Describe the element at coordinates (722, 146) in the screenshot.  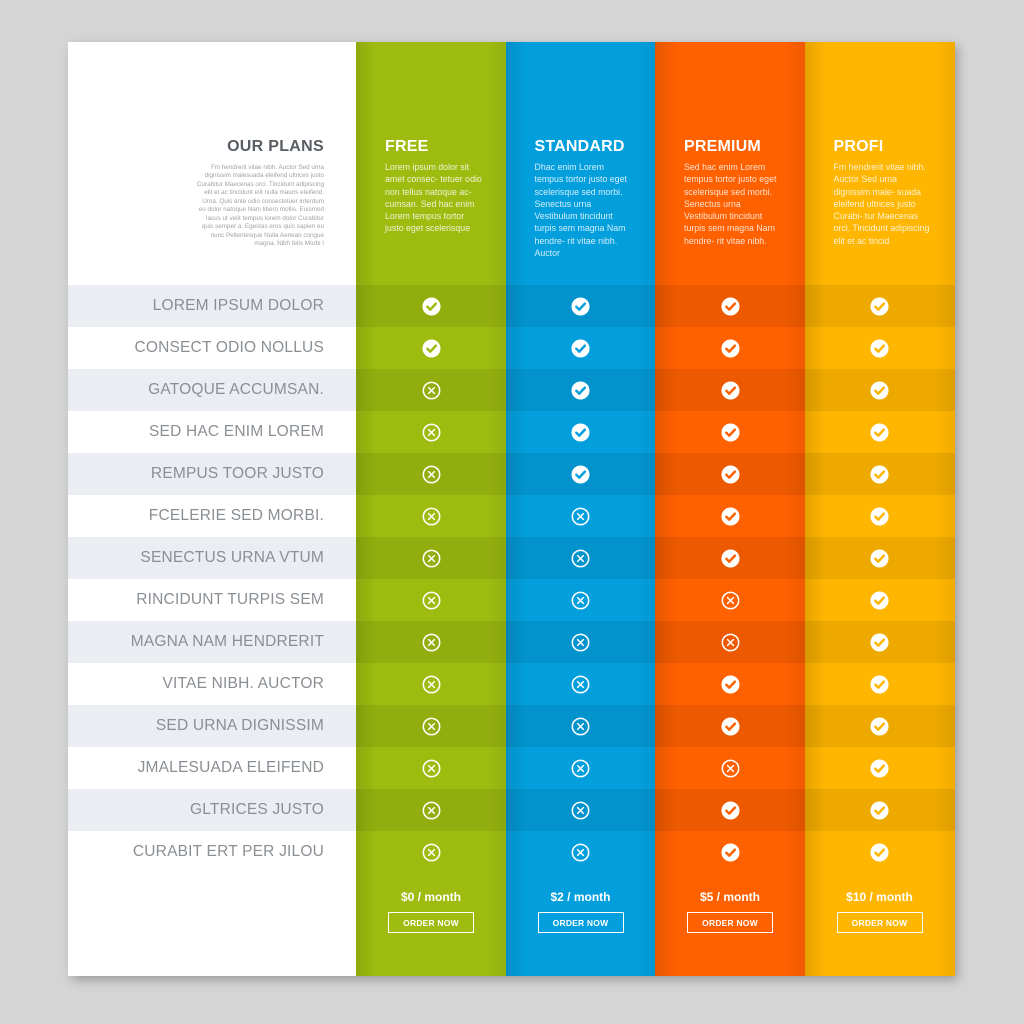
I see `plan-name: PREMIUM` at that location.